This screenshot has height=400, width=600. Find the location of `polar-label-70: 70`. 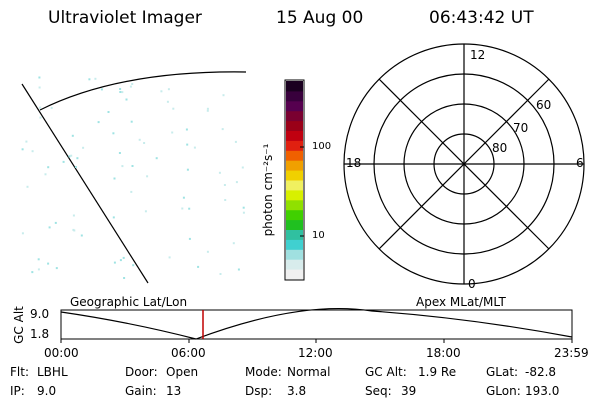

polar-label-70: 70 is located at coordinates (521, 128).